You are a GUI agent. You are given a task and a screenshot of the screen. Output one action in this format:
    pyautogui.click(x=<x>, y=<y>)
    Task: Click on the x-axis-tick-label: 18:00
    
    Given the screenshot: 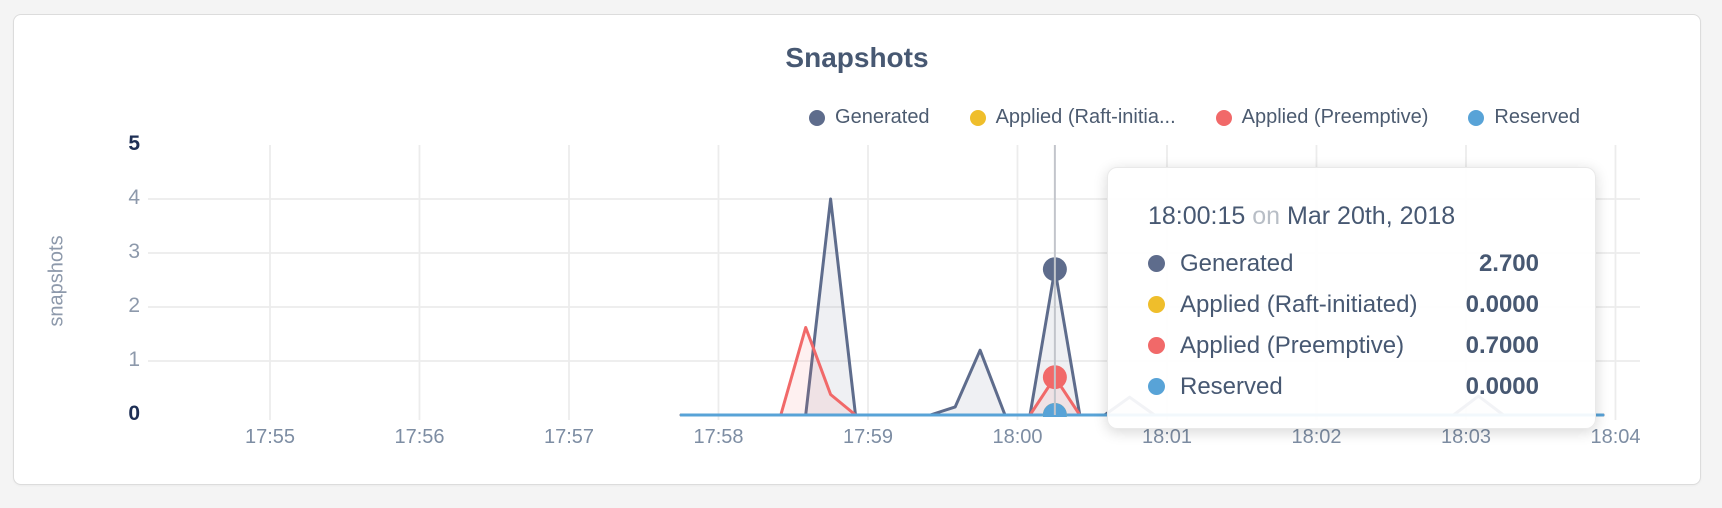 What is the action you would take?
    pyautogui.click(x=1017, y=437)
    